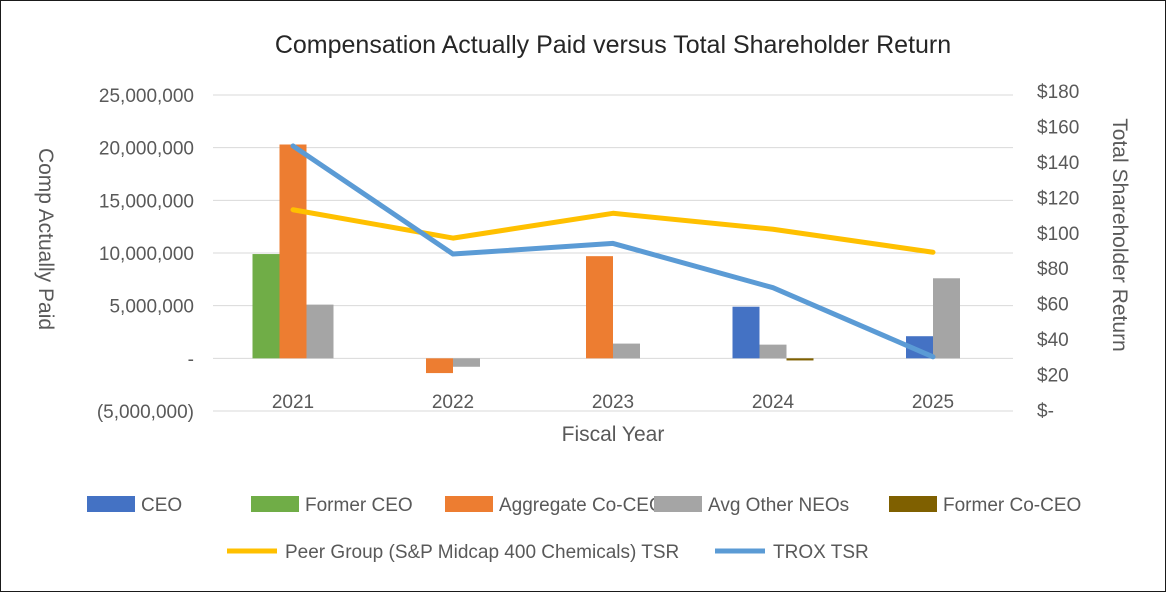 The image size is (1166, 592). Describe the element at coordinates (293, 251) in the screenshot. I see `bar-aggregate-co-ceos-2021` at that location.